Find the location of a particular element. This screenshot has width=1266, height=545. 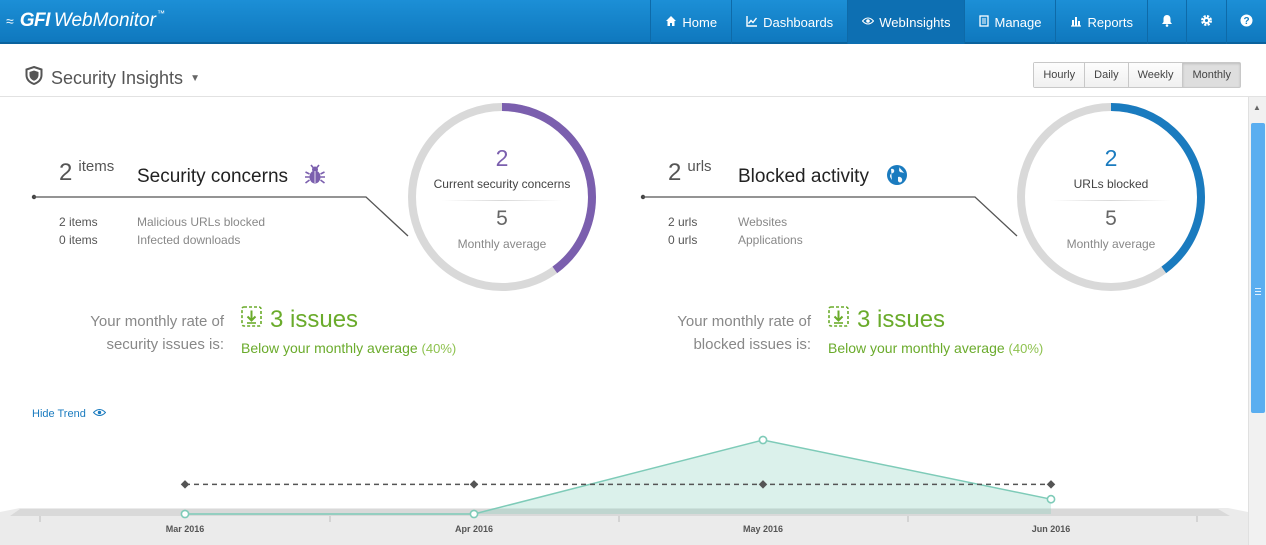

blocked-gauge-ring is located at coordinates (1111, 197).